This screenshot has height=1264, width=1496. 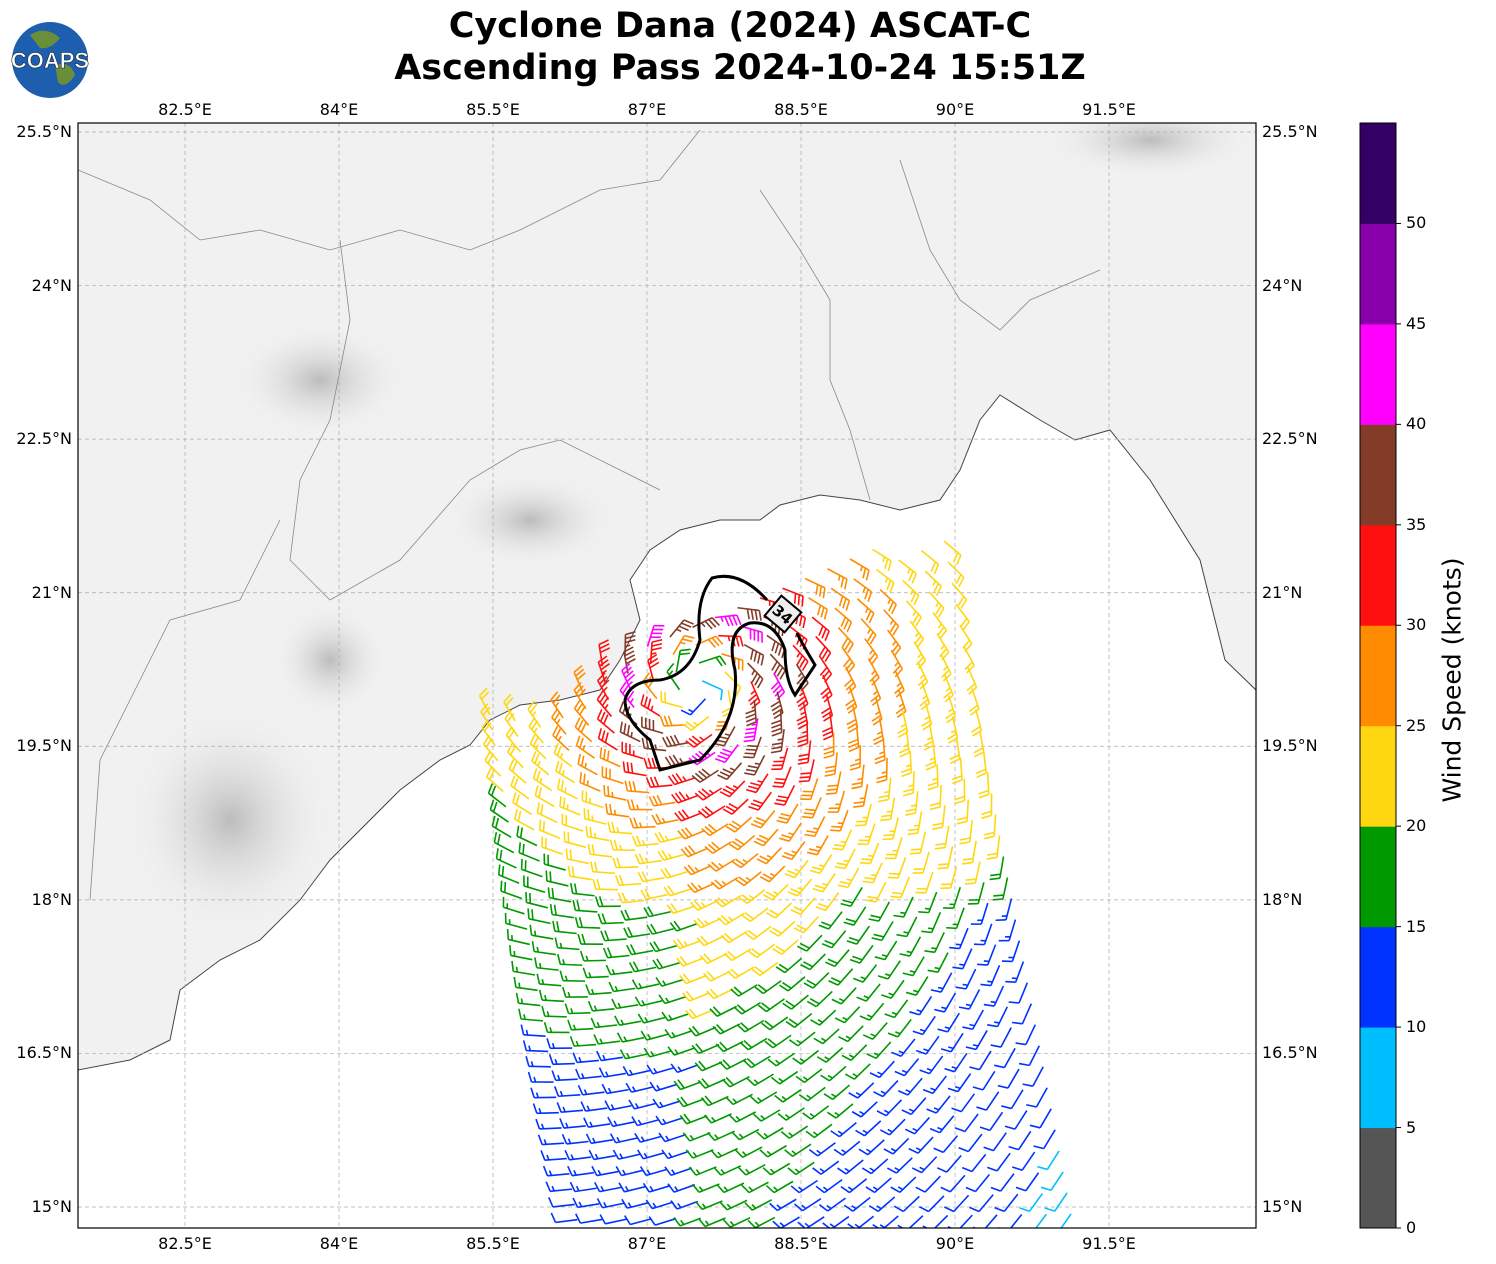 I want to click on colorbar-segment, so click(x=1378, y=676).